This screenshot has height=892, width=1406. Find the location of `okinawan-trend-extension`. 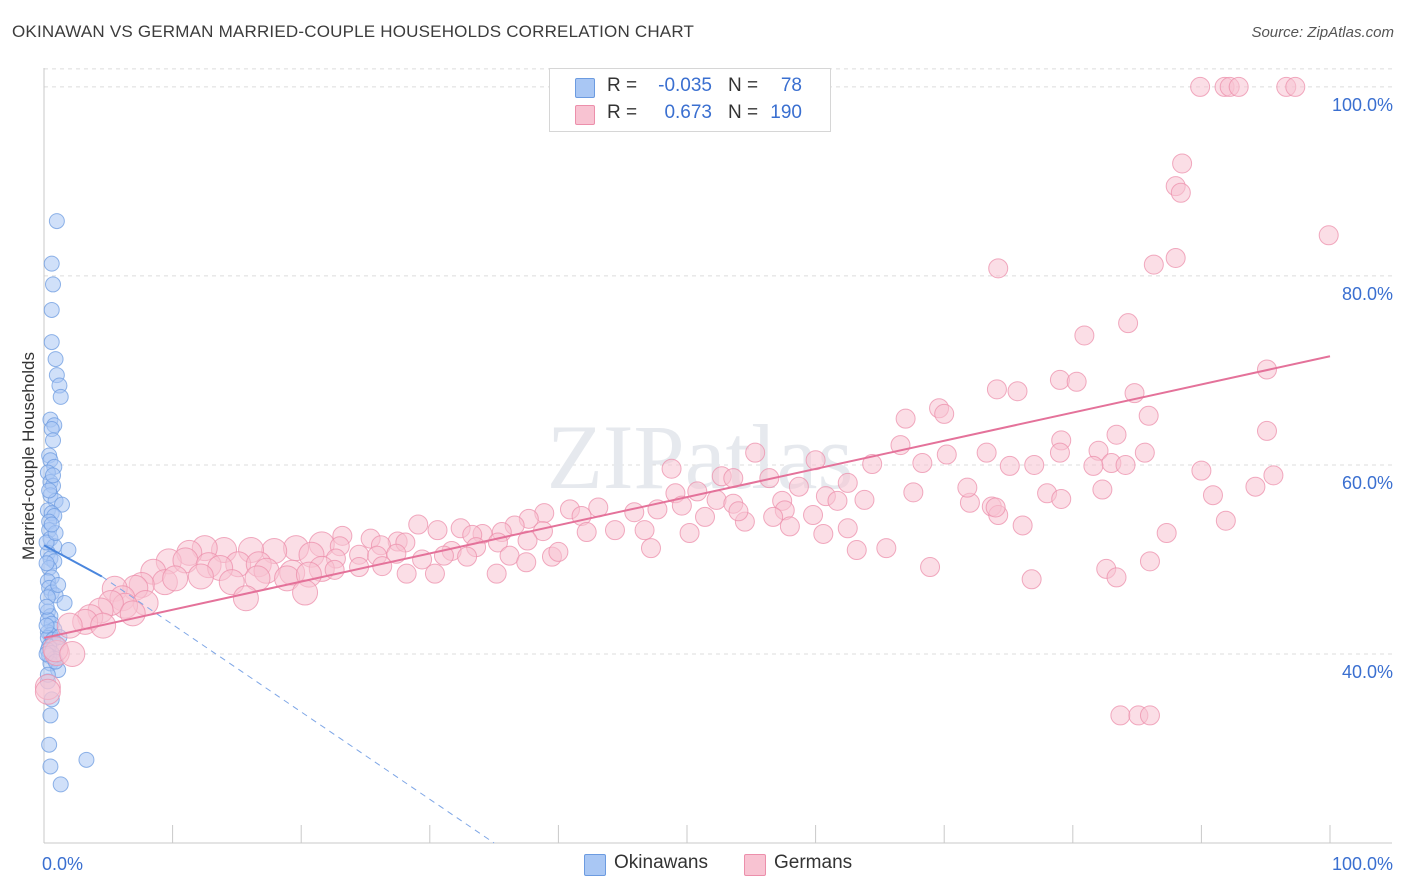

okinawan-trend-extension is located at coordinates (298, 710).